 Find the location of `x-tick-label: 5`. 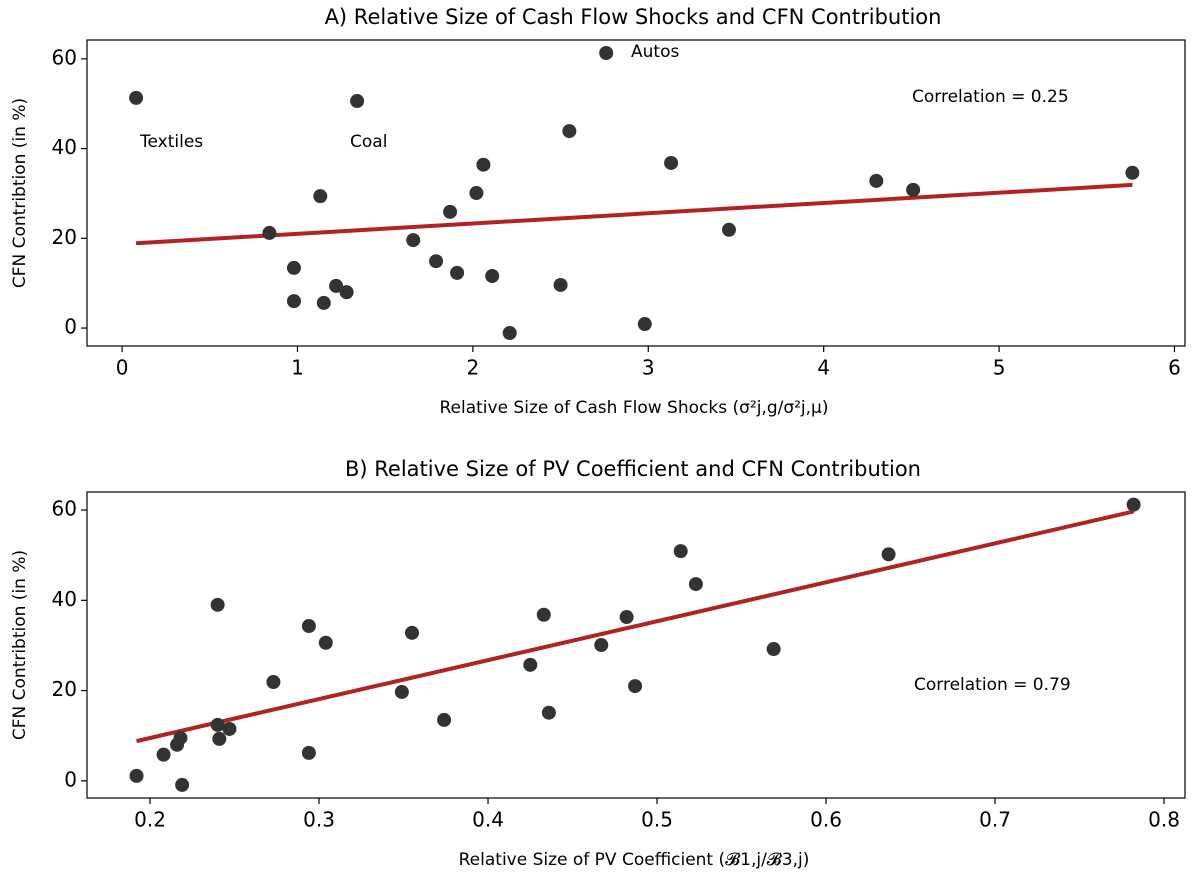

x-tick-label: 5 is located at coordinates (999, 368).